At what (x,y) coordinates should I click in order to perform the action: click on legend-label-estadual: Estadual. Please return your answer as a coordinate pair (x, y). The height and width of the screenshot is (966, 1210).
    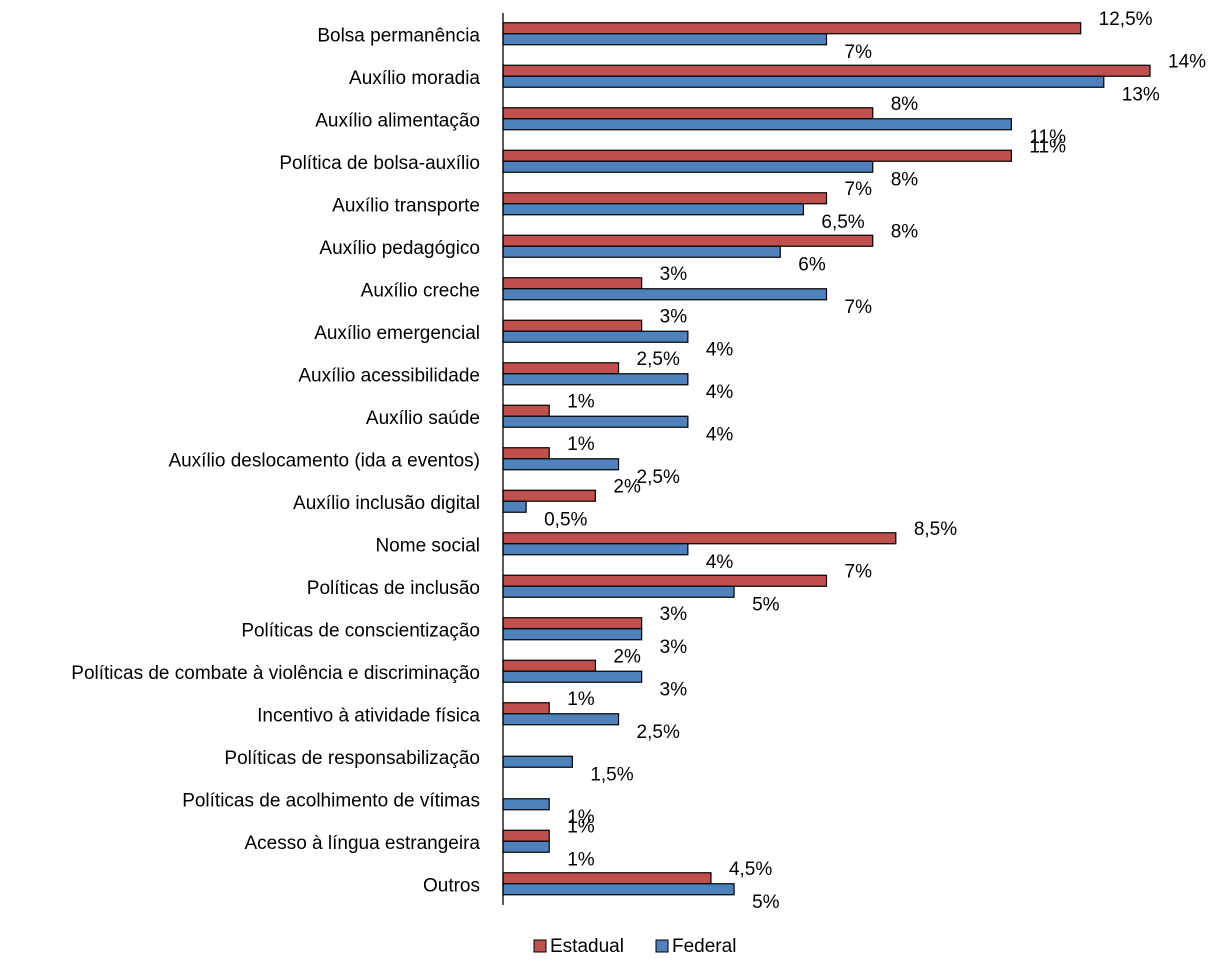
    Looking at the image, I should click on (587, 946).